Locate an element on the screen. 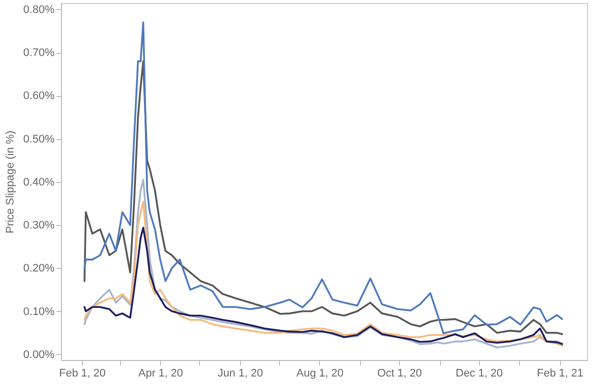 This screenshot has height=390, width=609. x-tick-label: Aug 1, 20 is located at coordinates (320, 374).